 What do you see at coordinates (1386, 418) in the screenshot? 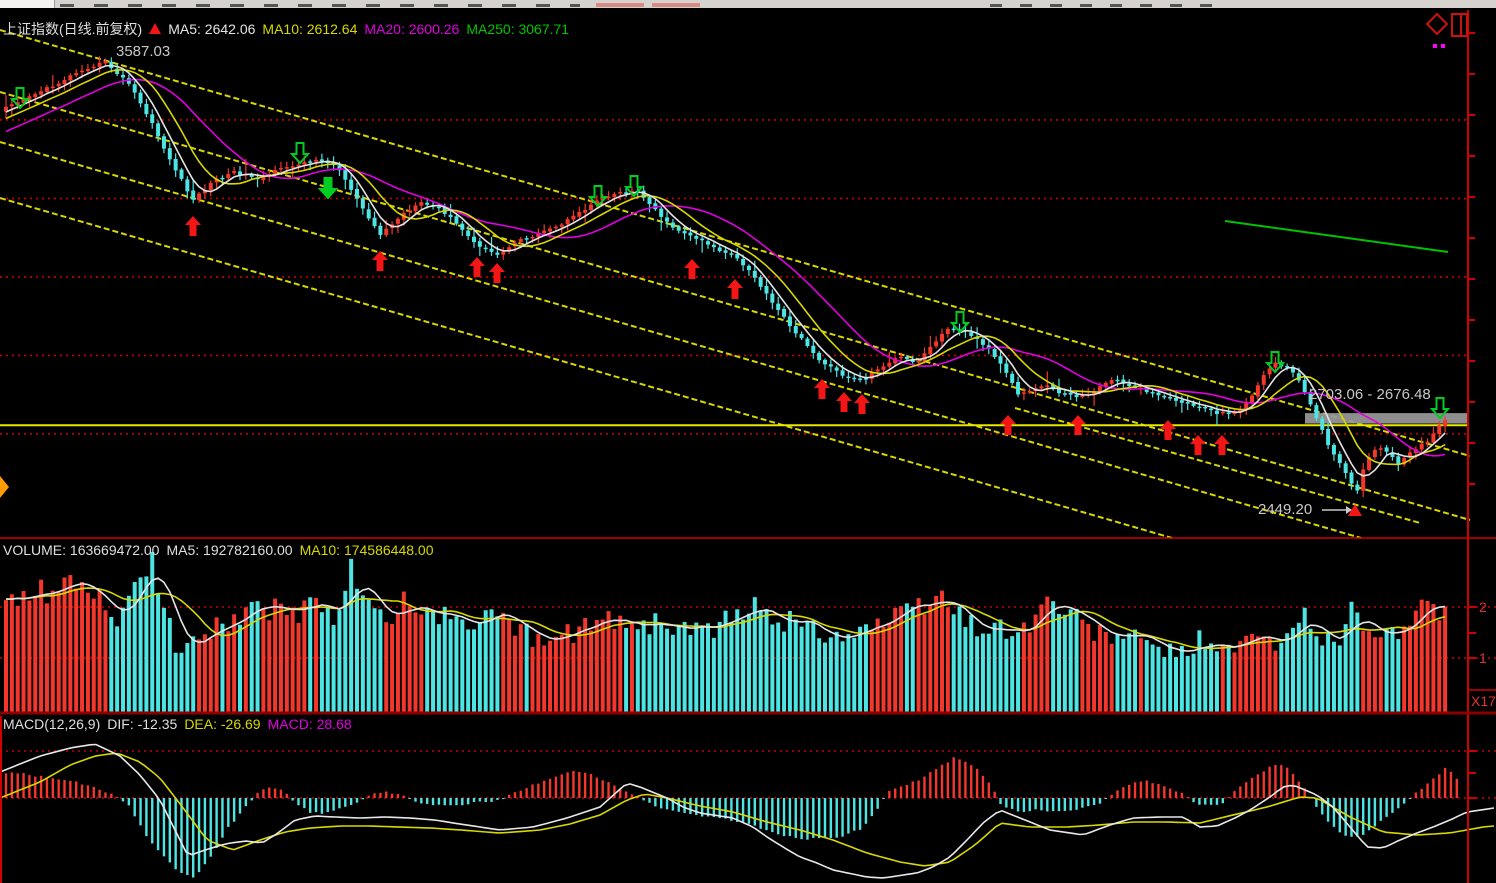
I see `gap-band-layer` at bounding box center [1386, 418].